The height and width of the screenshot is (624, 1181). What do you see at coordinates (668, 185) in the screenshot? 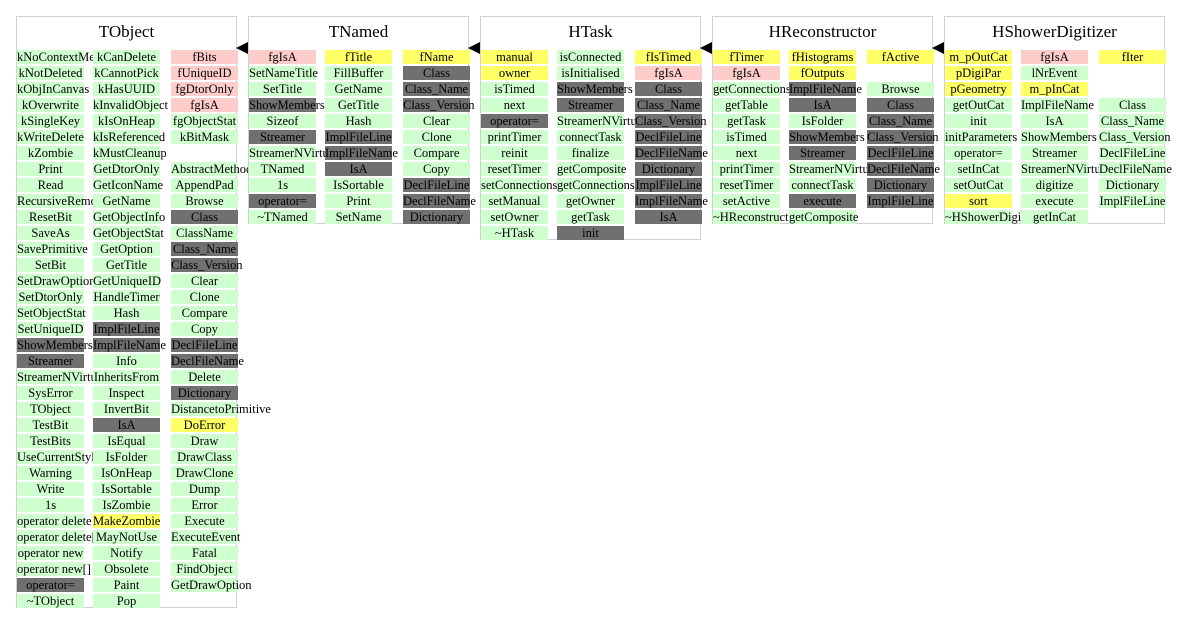
I see `member-cell: ImplFileLine` at bounding box center [668, 185].